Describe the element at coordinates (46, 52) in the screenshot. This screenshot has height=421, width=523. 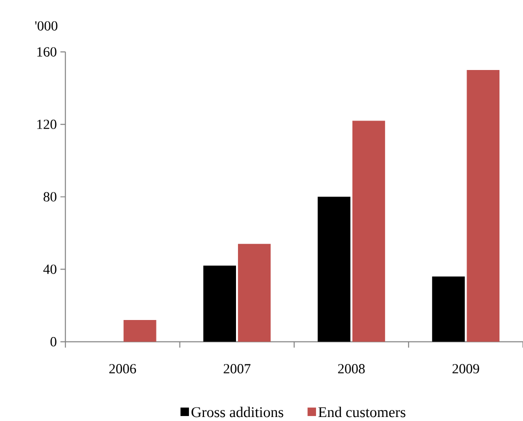
I see `y-tick-label: 160` at that location.